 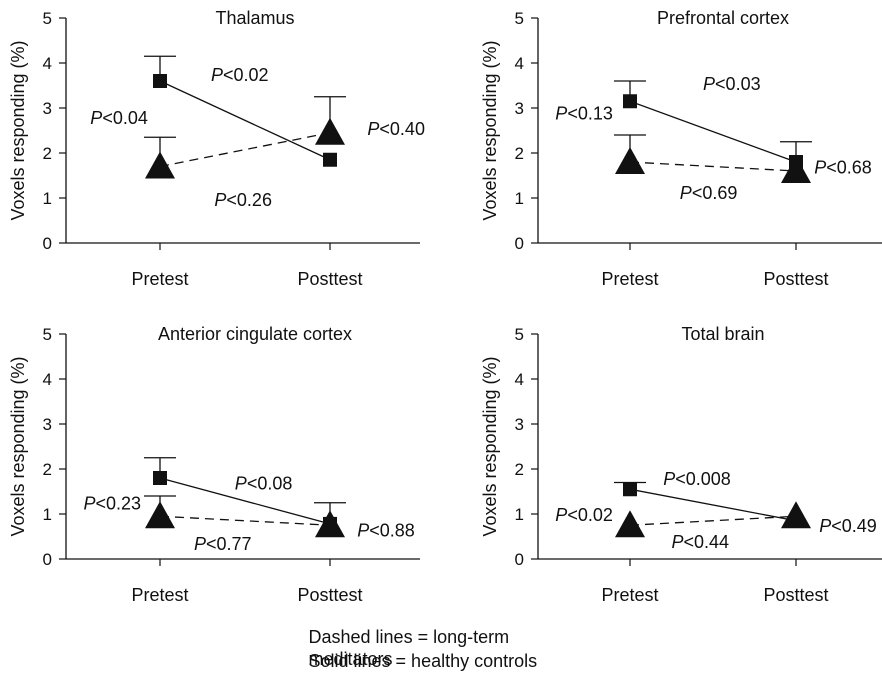 What do you see at coordinates (701, 542) in the screenshot?
I see `p-value-annotation: P<0.44` at bounding box center [701, 542].